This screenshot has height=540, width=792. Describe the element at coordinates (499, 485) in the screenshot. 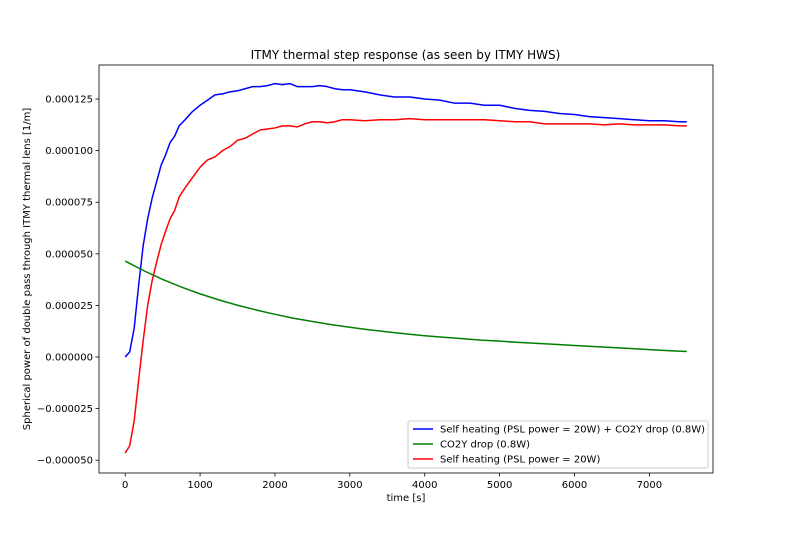

I see `x-tick-label: 5000` at that location.